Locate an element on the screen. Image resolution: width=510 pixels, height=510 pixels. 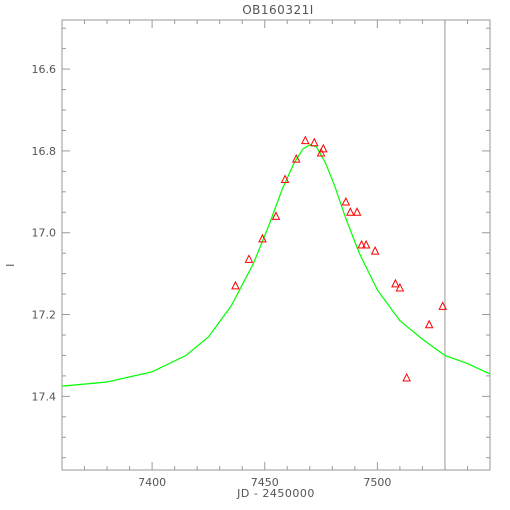
x-tick-label: 7400 is located at coordinates (152, 482).